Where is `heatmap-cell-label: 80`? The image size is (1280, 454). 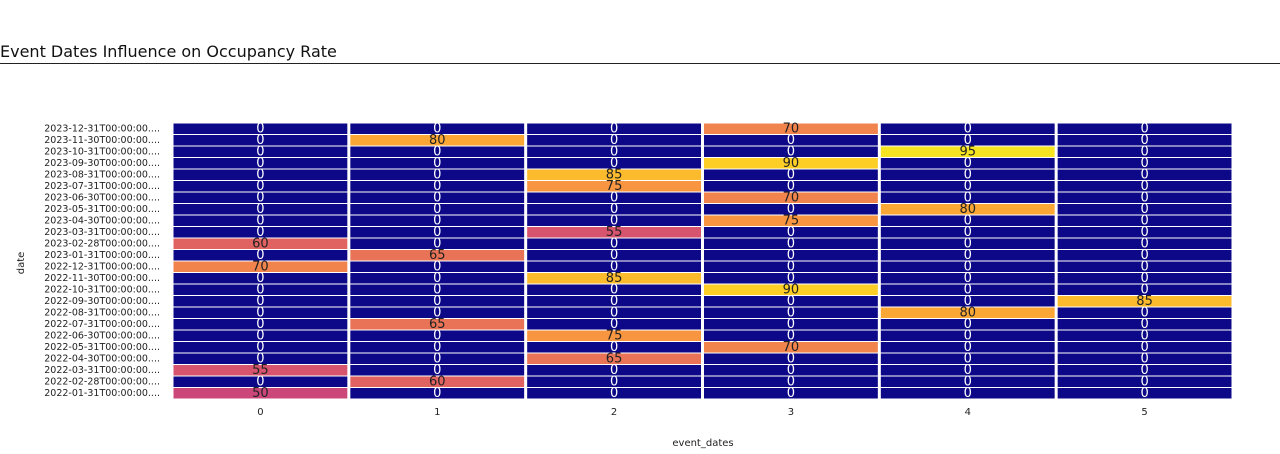 heatmap-cell-label: 80 is located at coordinates (967, 312).